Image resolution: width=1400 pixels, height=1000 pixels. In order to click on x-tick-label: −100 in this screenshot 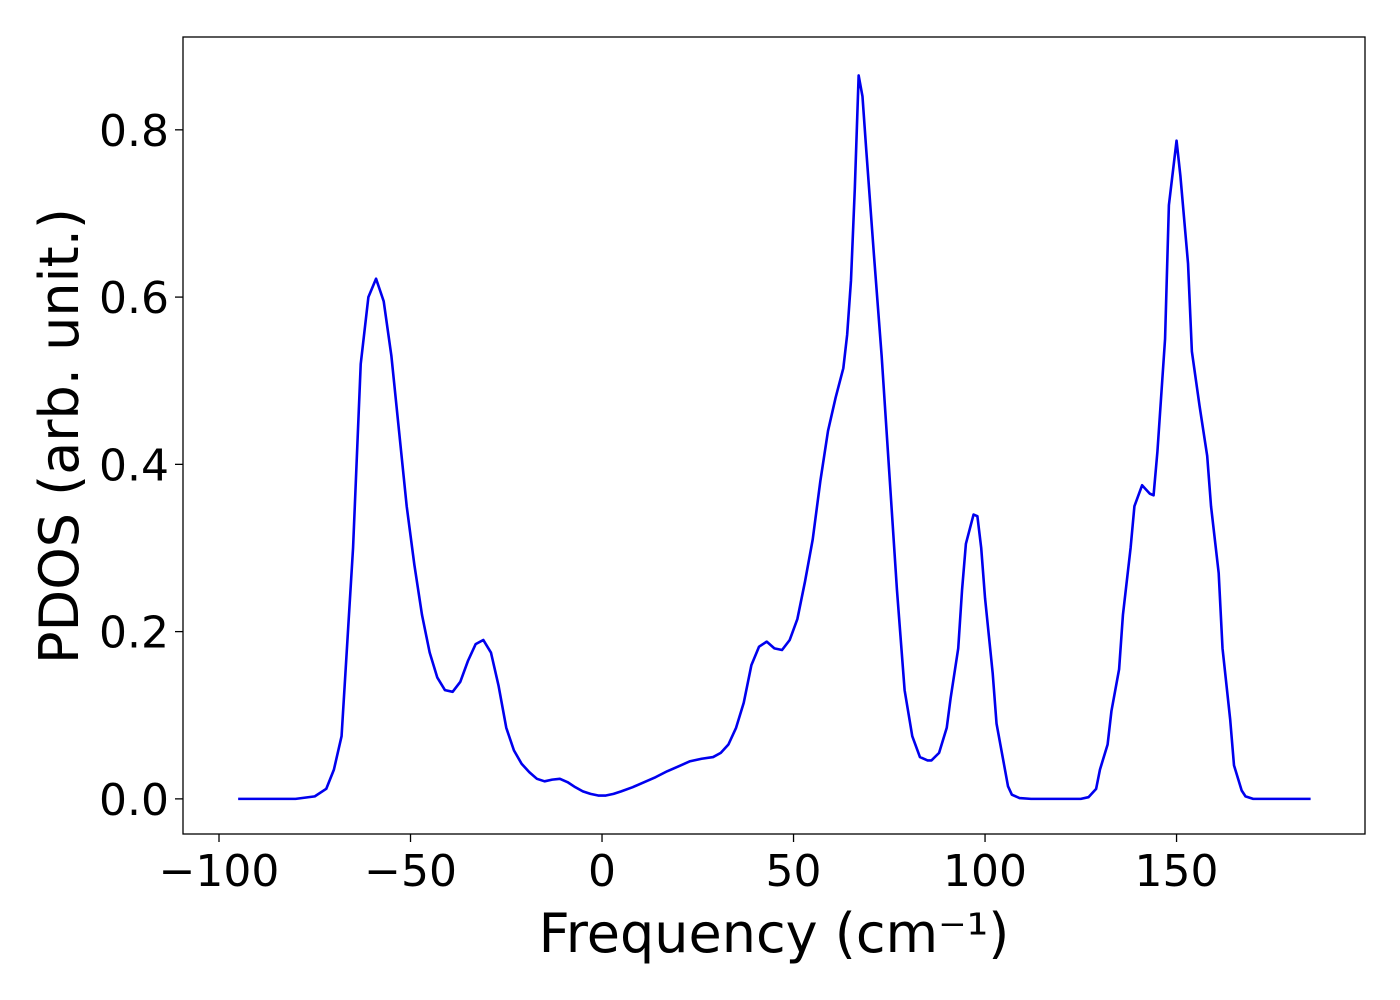, I will do `click(219, 871)`.